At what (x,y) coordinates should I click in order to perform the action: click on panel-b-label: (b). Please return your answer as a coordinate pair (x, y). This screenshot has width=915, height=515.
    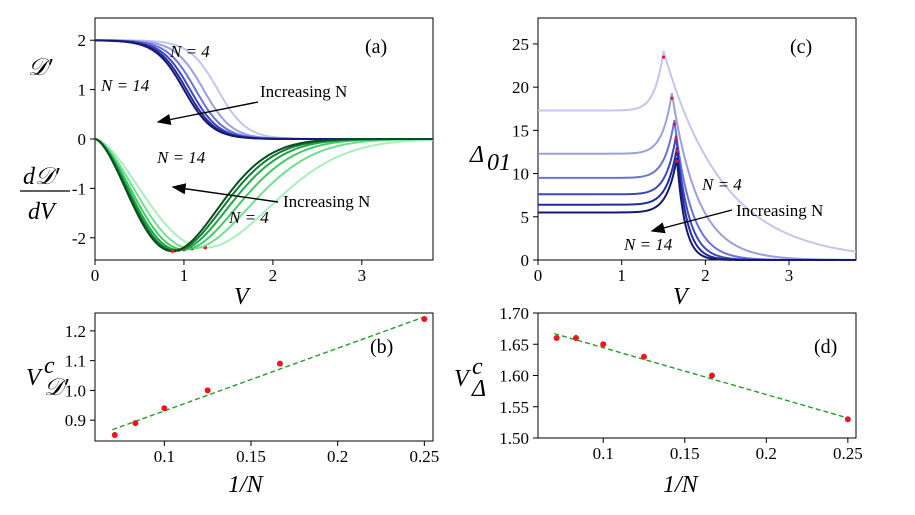
    Looking at the image, I should click on (381, 347).